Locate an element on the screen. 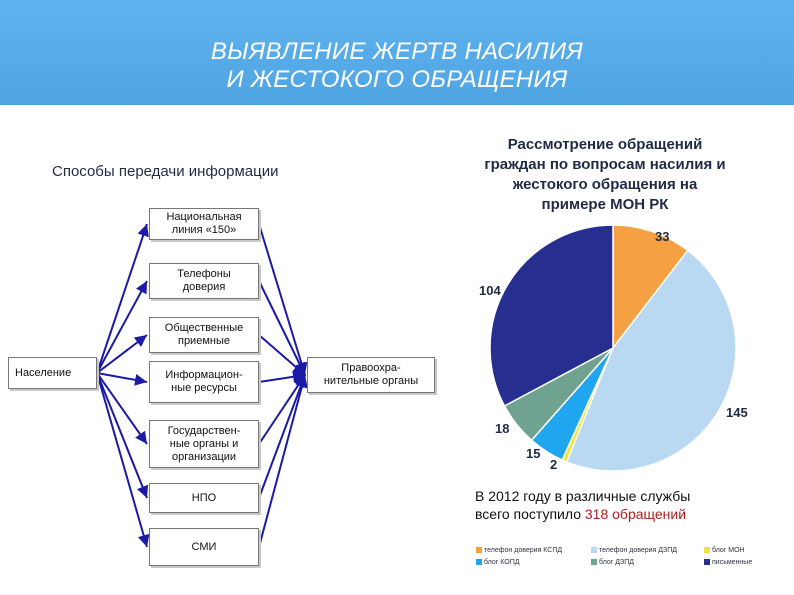 Image resolution: width=794 pixels, height=595 pixels. pie-label-145: 145 is located at coordinates (737, 412).